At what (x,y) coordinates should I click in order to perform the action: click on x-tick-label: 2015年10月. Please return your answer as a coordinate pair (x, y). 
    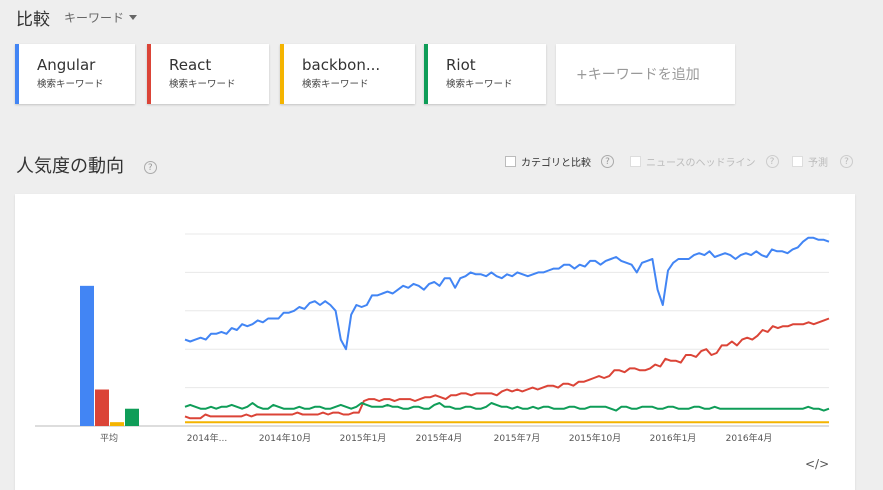
    Looking at the image, I should click on (595, 438).